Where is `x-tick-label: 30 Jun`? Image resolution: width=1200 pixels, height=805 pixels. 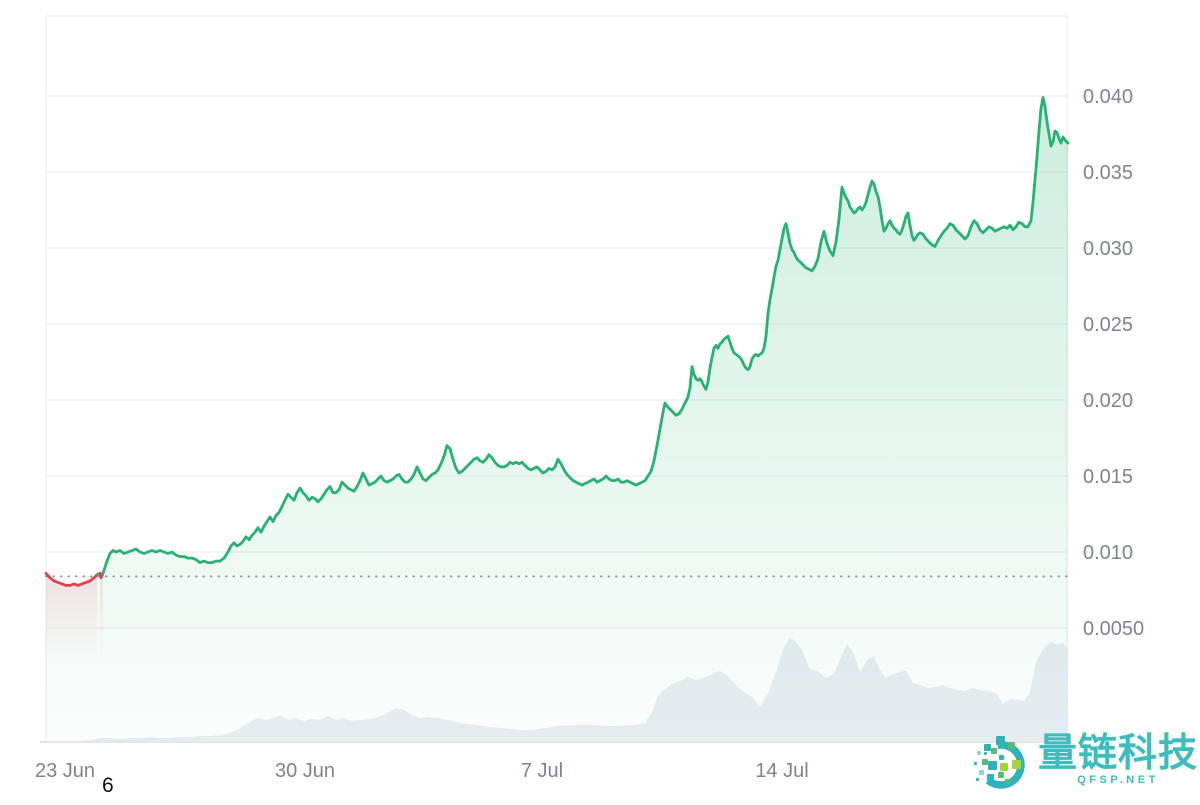 x-tick-label: 30 Jun is located at coordinates (305, 771).